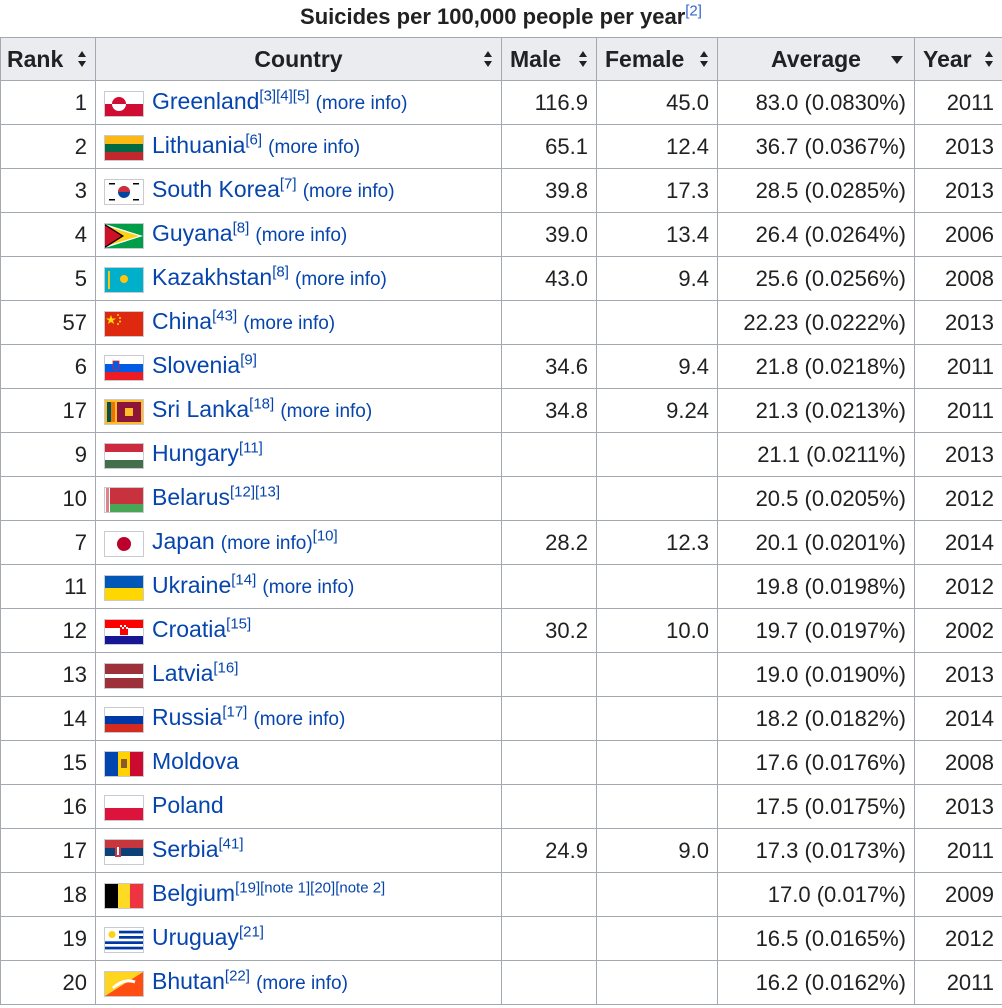 Image resolution: width=1002 pixels, height=1008 pixels. What do you see at coordinates (124, 543) in the screenshot?
I see `flag-japan-icon` at bounding box center [124, 543].